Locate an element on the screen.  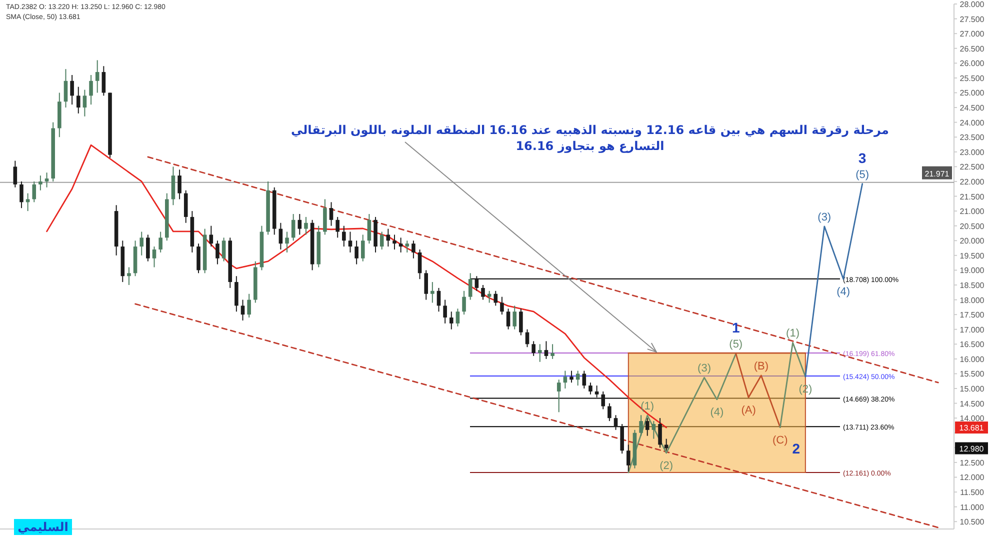
annotation: (C) 2 is located at coordinates (786, 445).